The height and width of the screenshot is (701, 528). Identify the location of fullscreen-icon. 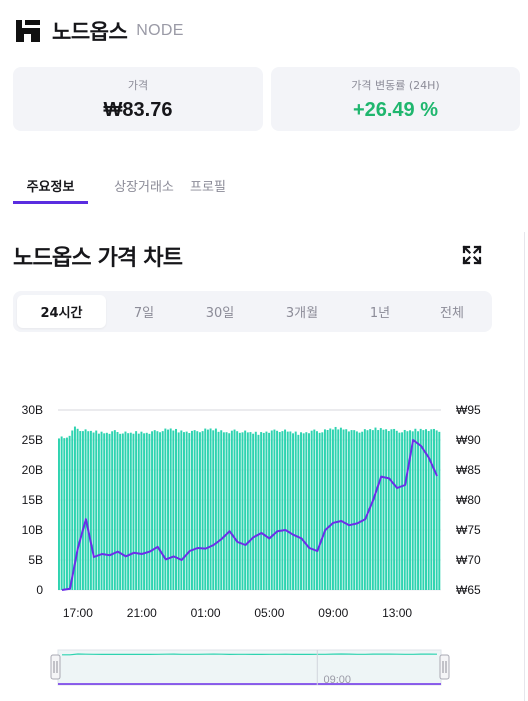
(472, 255).